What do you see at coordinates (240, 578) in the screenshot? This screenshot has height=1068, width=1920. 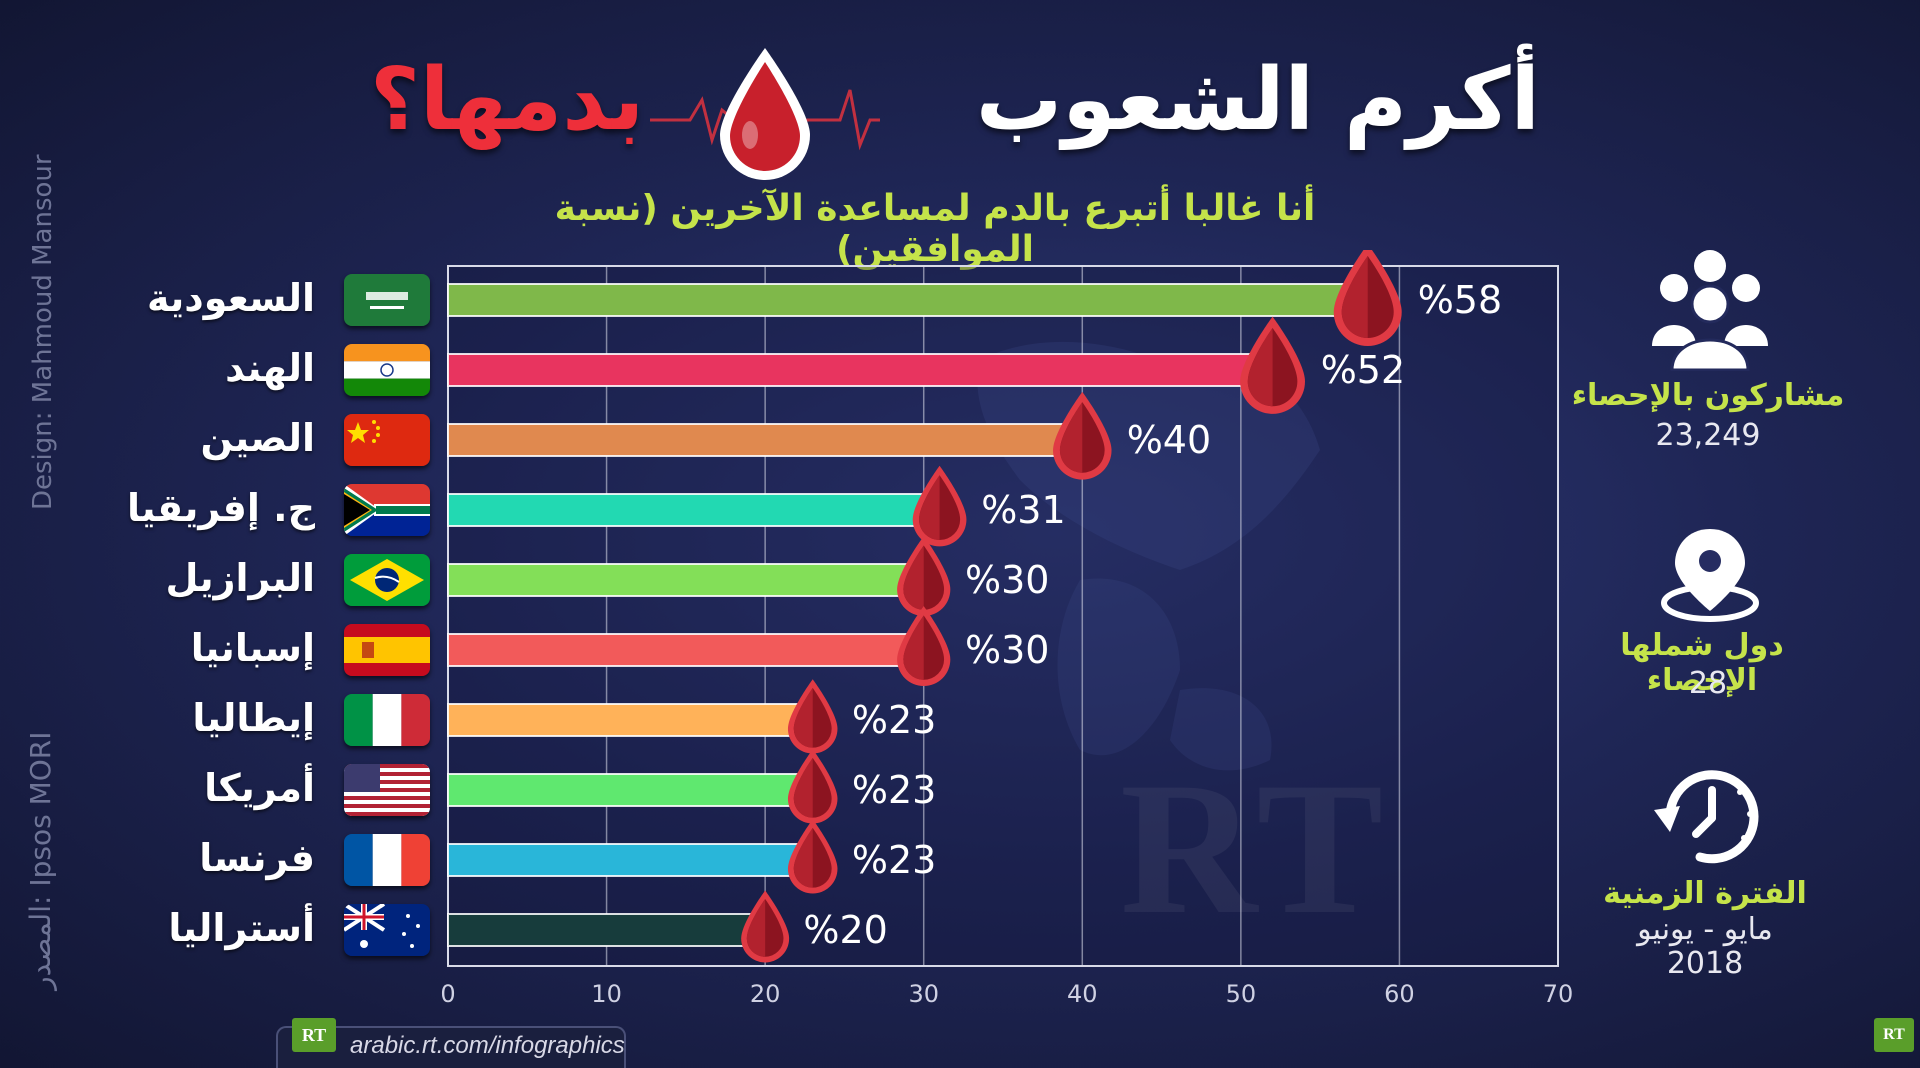 I see `country-name: البرازيل` at bounding box center [240, 578].